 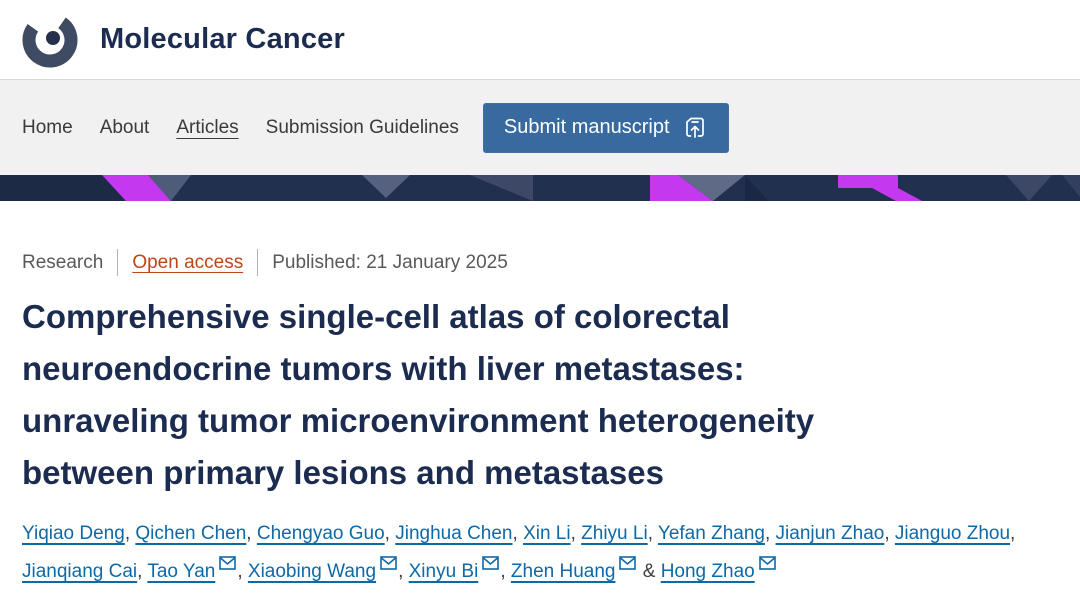 What do you see at coordinates (50, 39) in the screenshot?
I see `molecular-cancer-logo-icon` at bounding box center [50, 39].